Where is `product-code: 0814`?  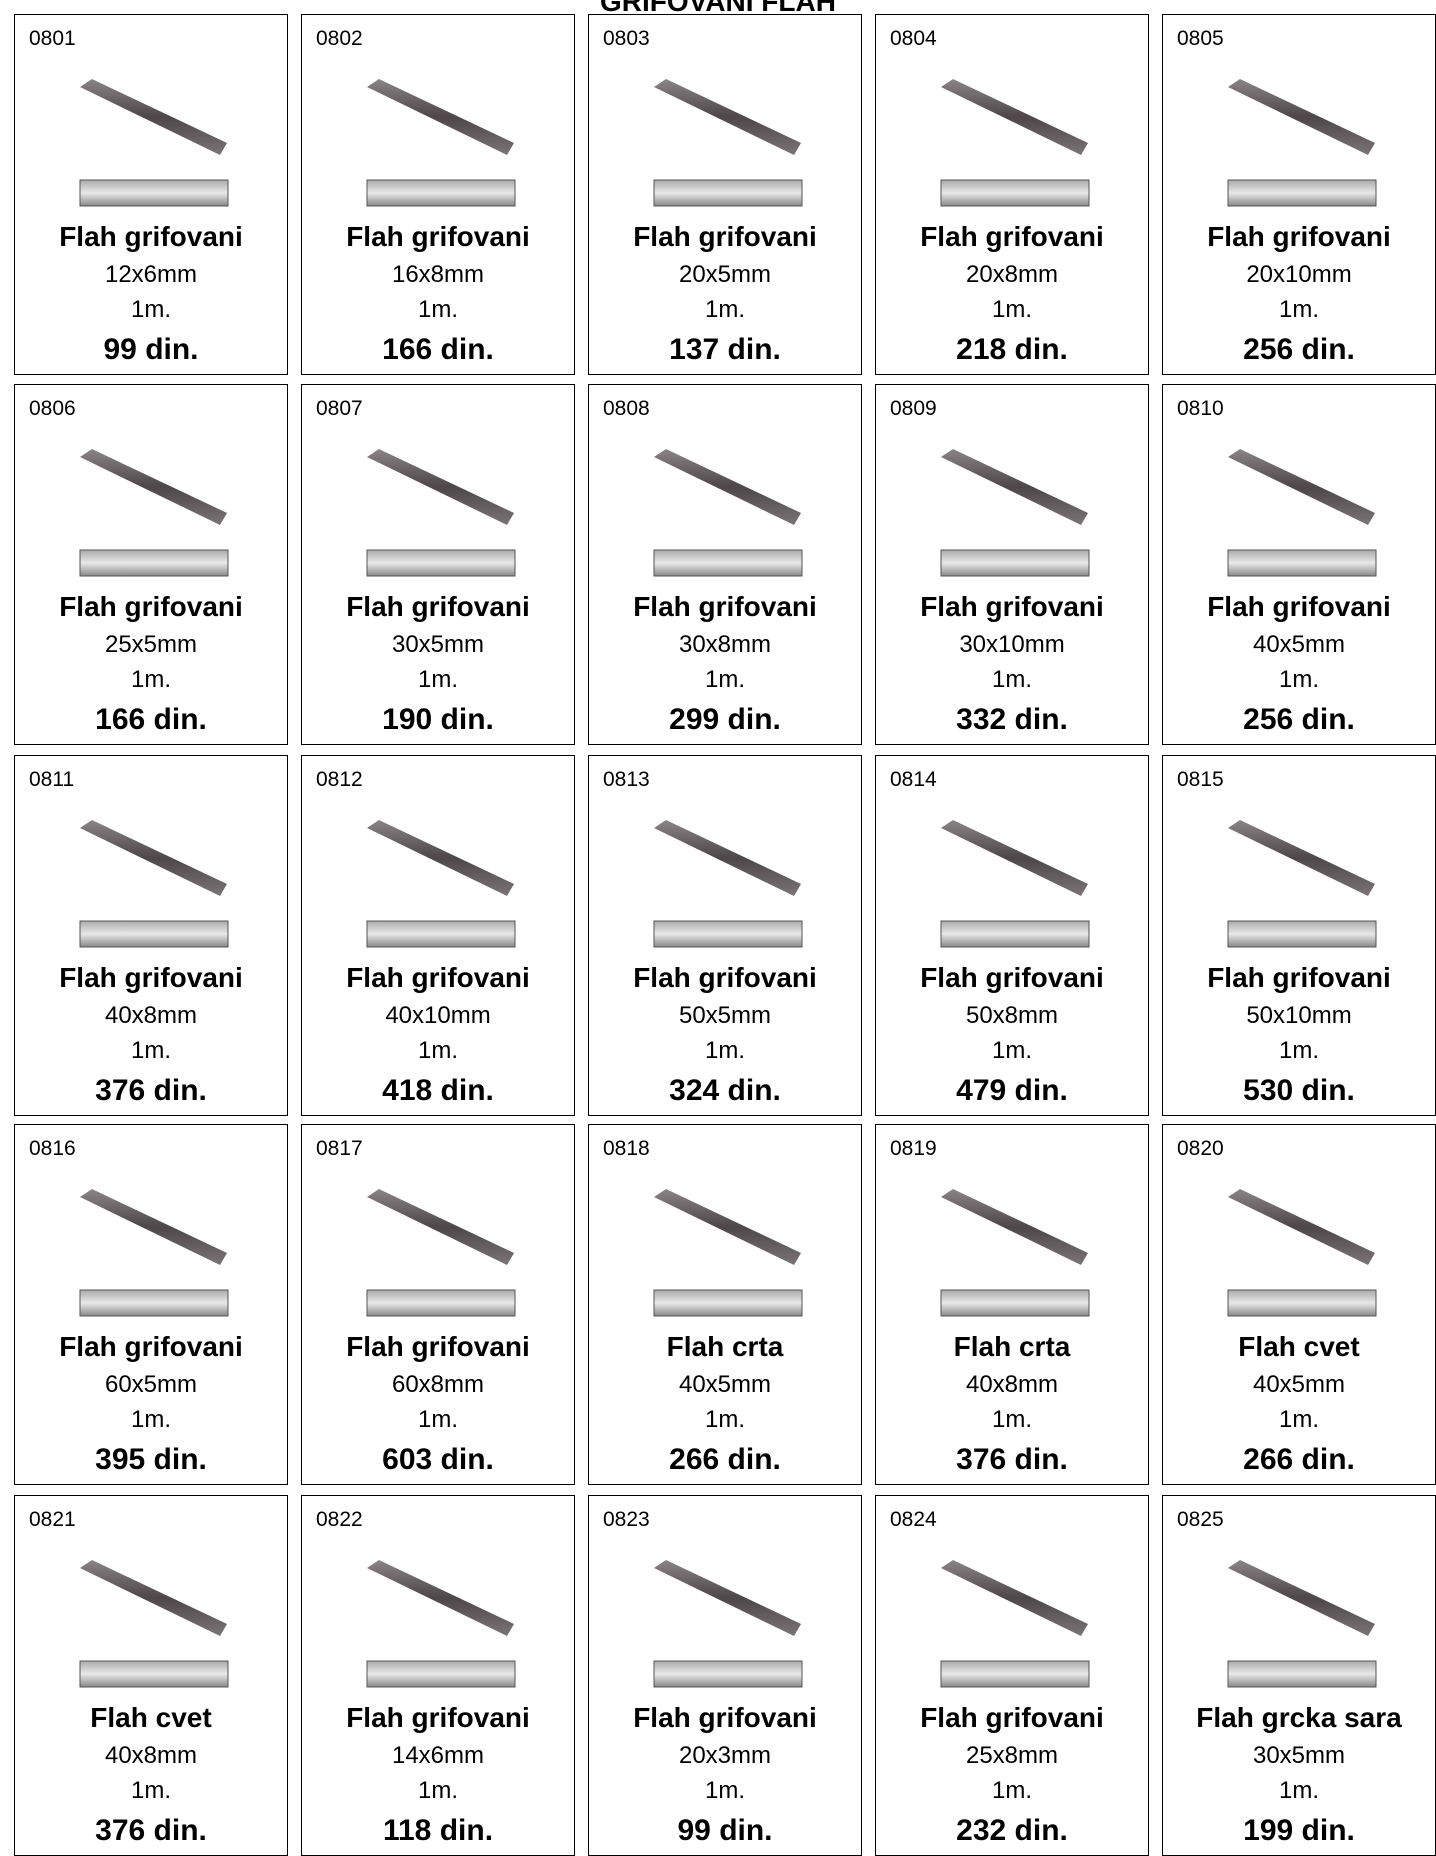 product-code: 0814 is located at coordinates (913, 779).